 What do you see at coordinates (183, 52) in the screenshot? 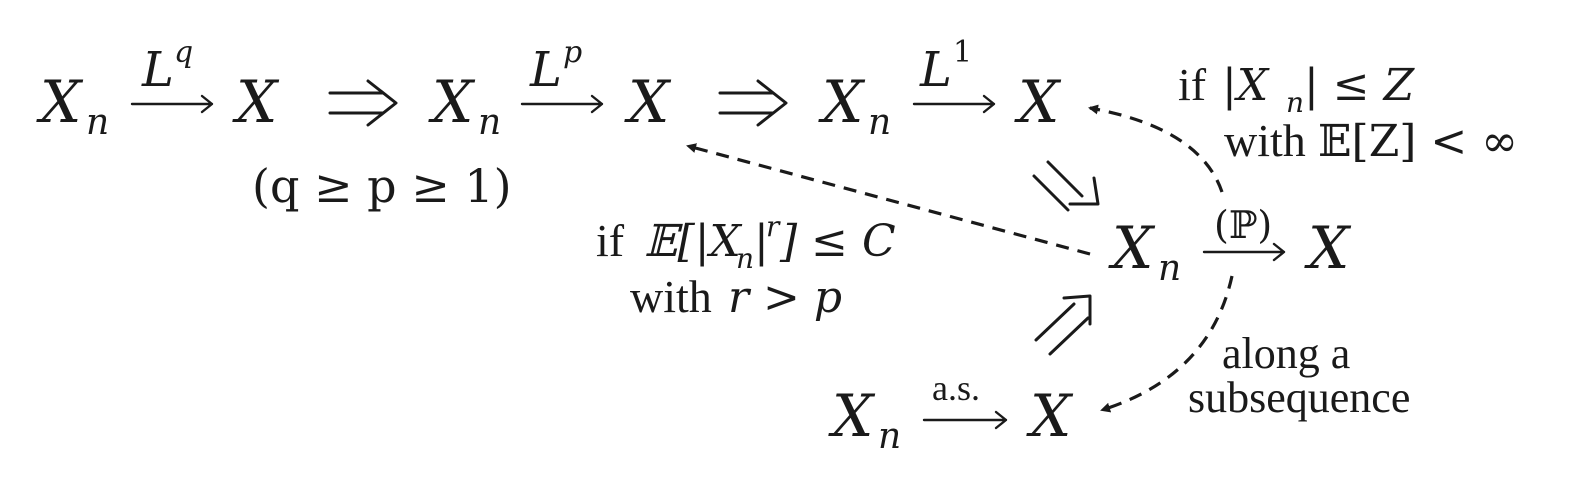
I see `arrow-lq-label-sup: q` at bounding box center [183, 52].